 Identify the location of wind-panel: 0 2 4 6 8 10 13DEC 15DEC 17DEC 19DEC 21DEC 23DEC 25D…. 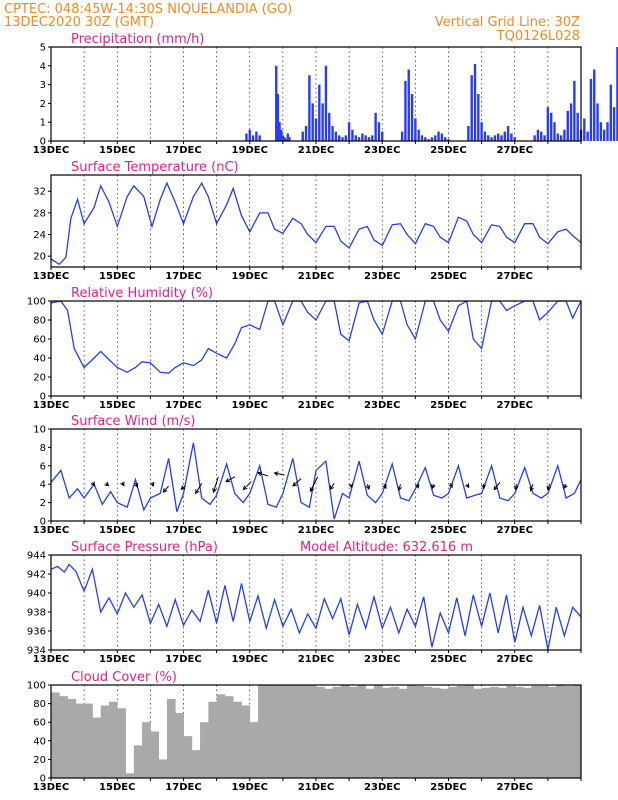
(307, 475).